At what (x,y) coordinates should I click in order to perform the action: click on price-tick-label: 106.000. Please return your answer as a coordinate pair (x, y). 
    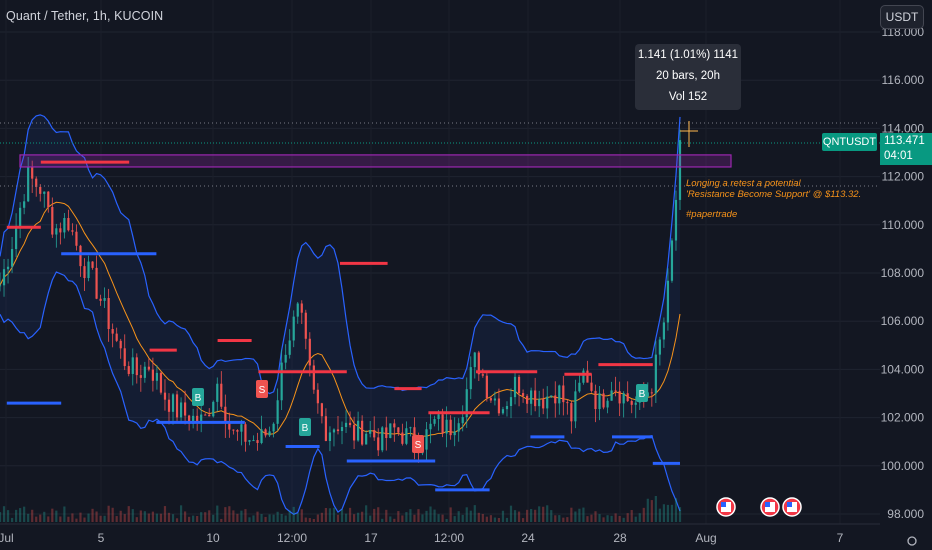
    Looking at the image, I should click on (903, 321).